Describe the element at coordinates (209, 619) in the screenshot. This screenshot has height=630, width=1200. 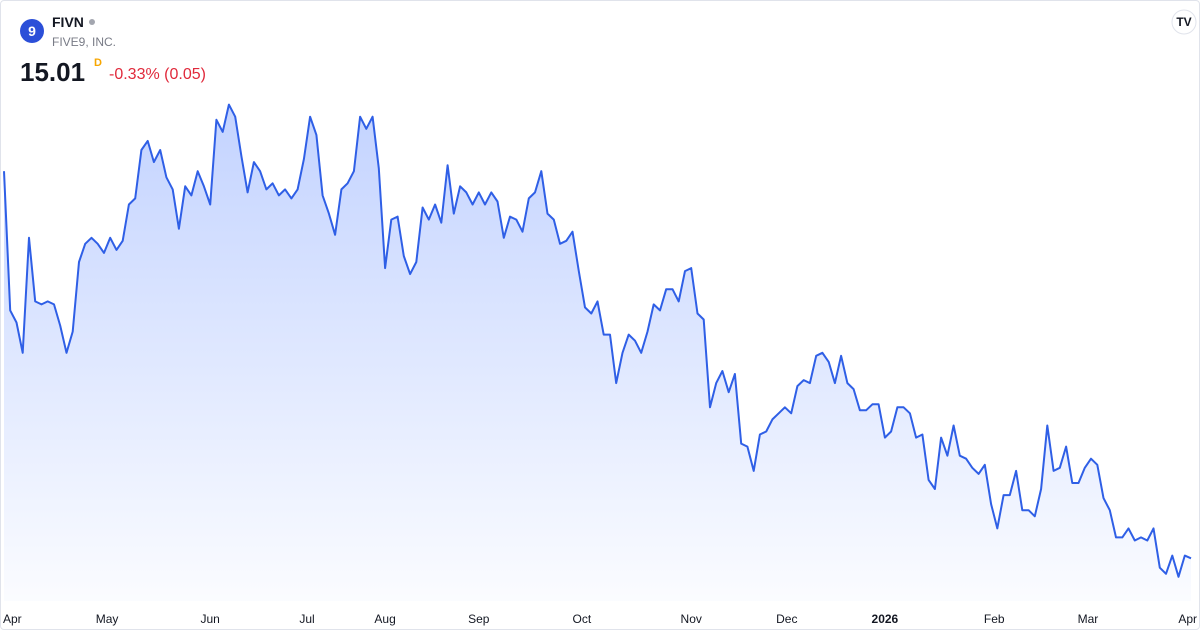
I see `x-tick-label: Jun` at that location.